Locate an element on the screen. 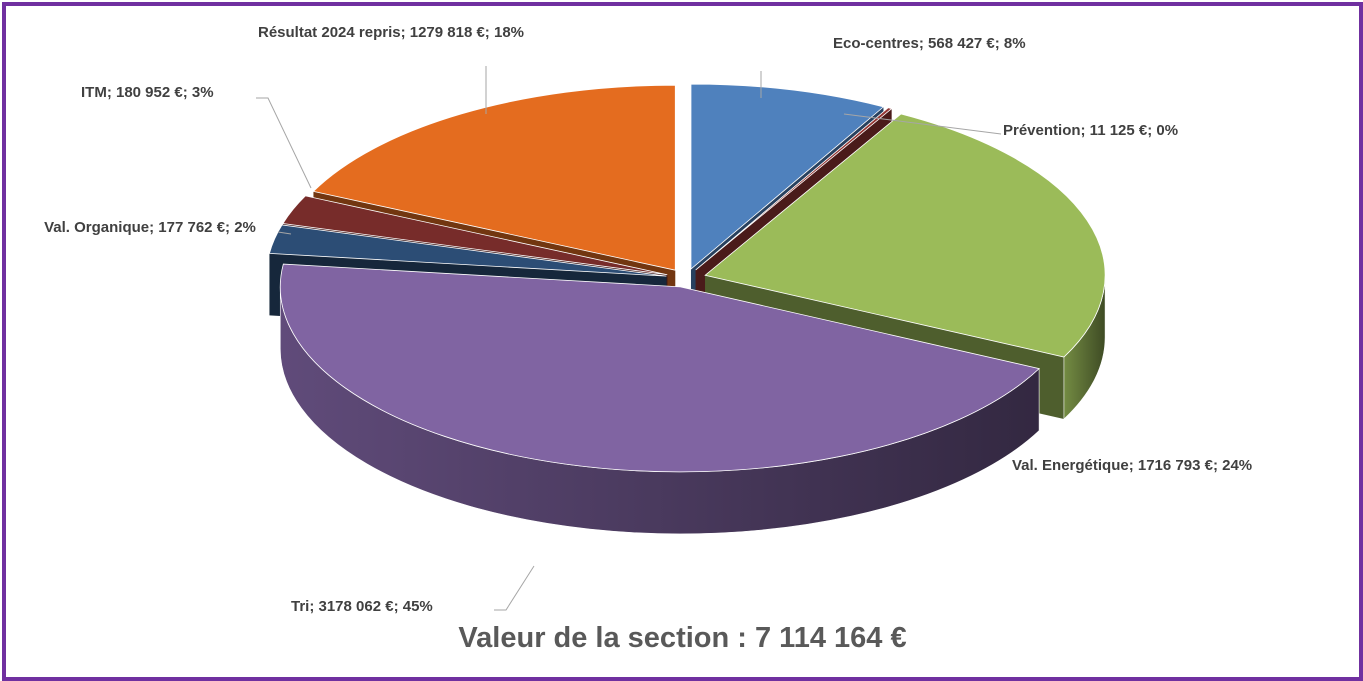 The height and width of the screenshot is (681, 1363). slice-label: Prévention; 11 125 €; 0% is located at coordinates (1091, 130).